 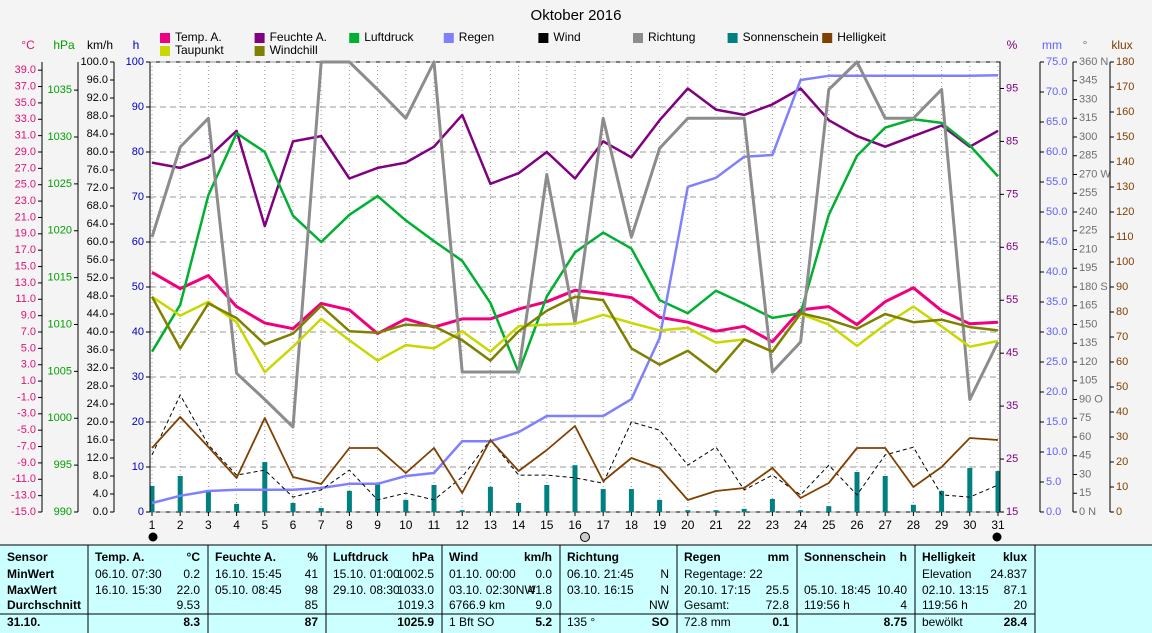 What do you see at coordinates (191, 622) in the screenshot?
I see `cell-value: 8.3` at bounding box center [191, 622].